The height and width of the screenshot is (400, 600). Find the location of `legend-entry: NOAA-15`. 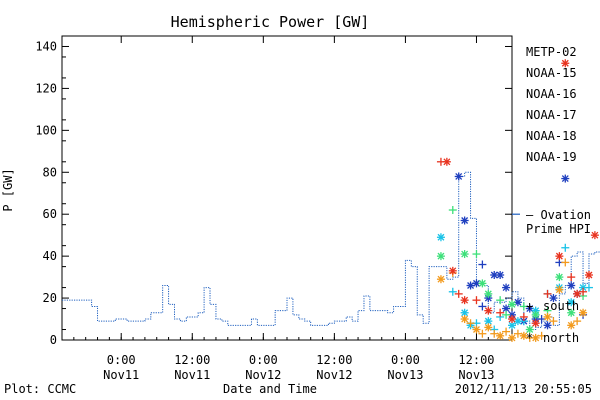

legend-entry: NOAA-15 is located at coordinates (551, 73).